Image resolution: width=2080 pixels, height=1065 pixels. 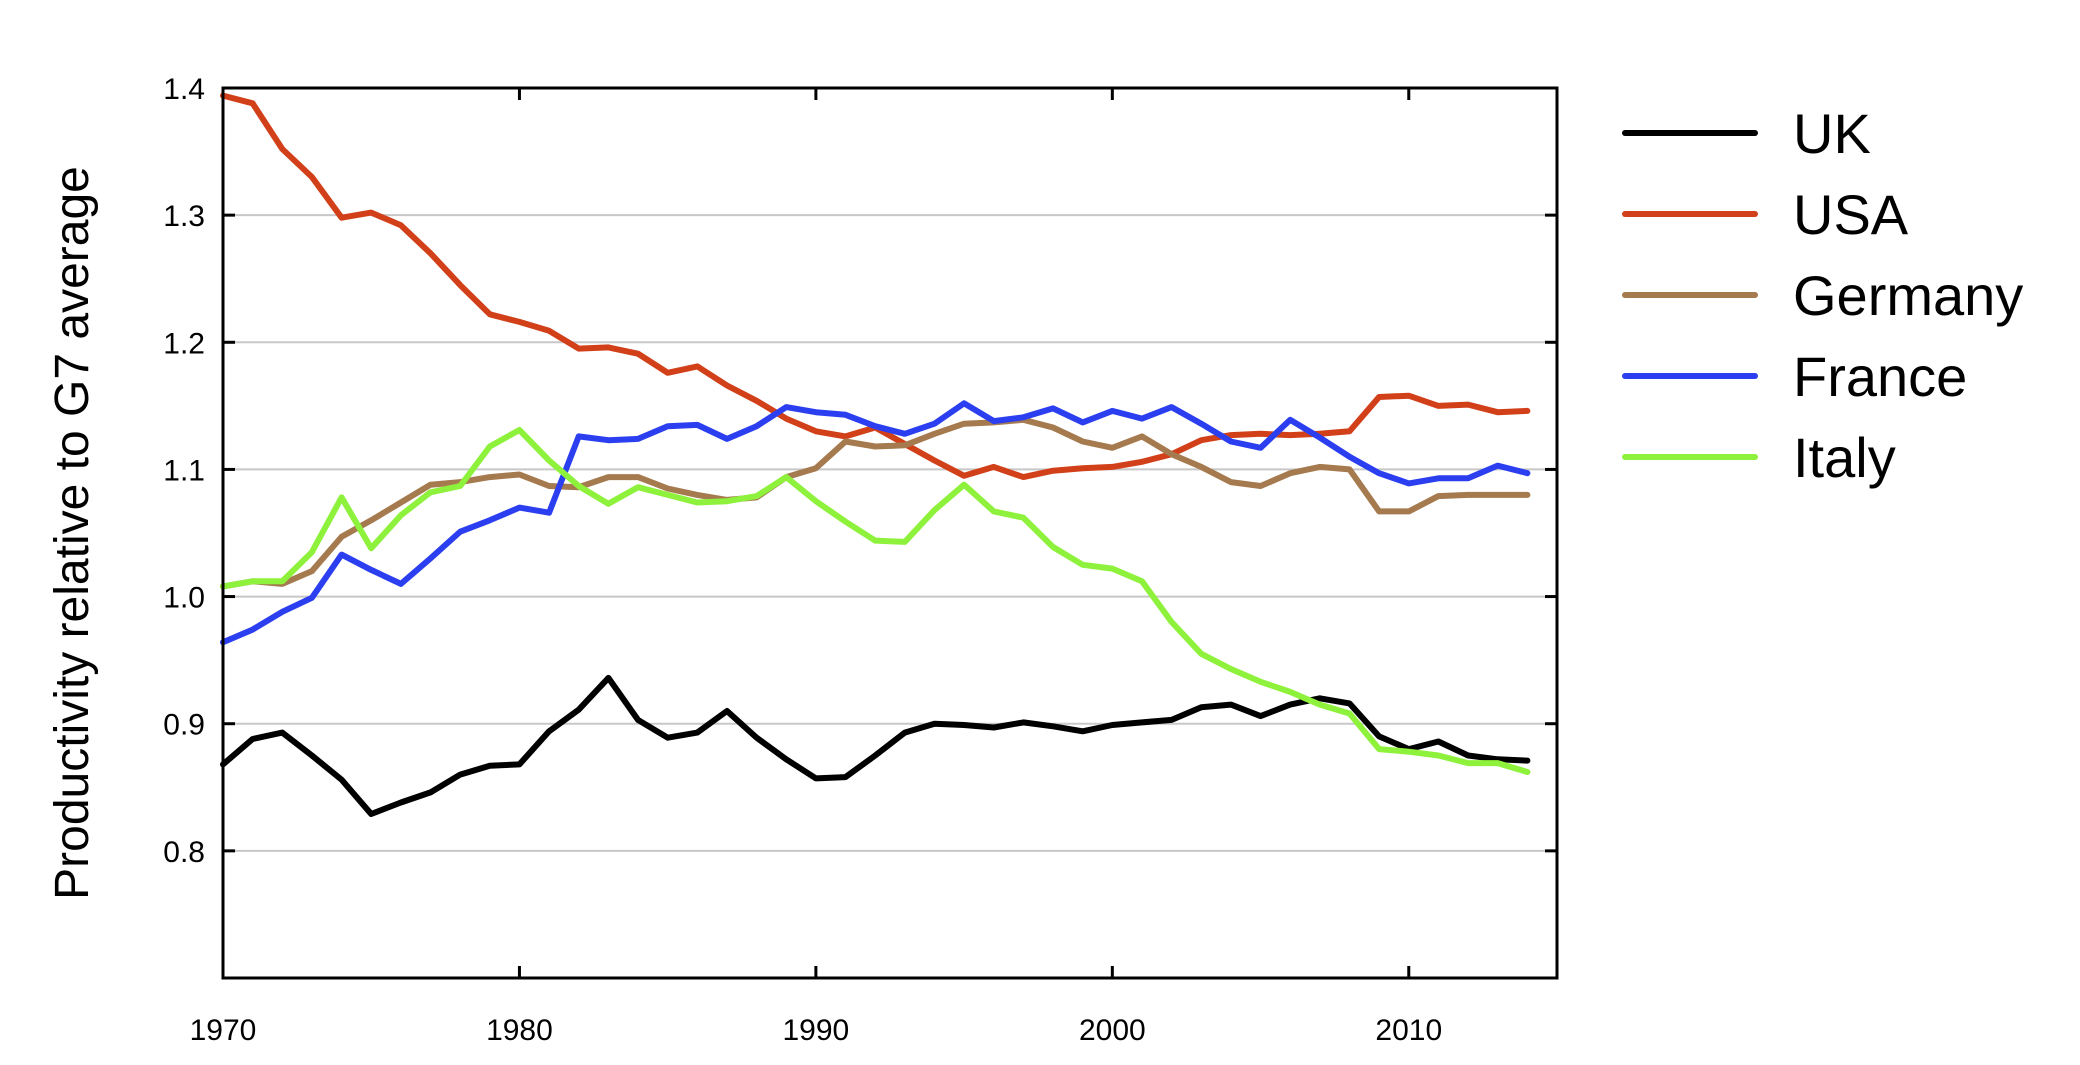 I want to click on legend-label-uk: UK, so click(x=1832, y=133).